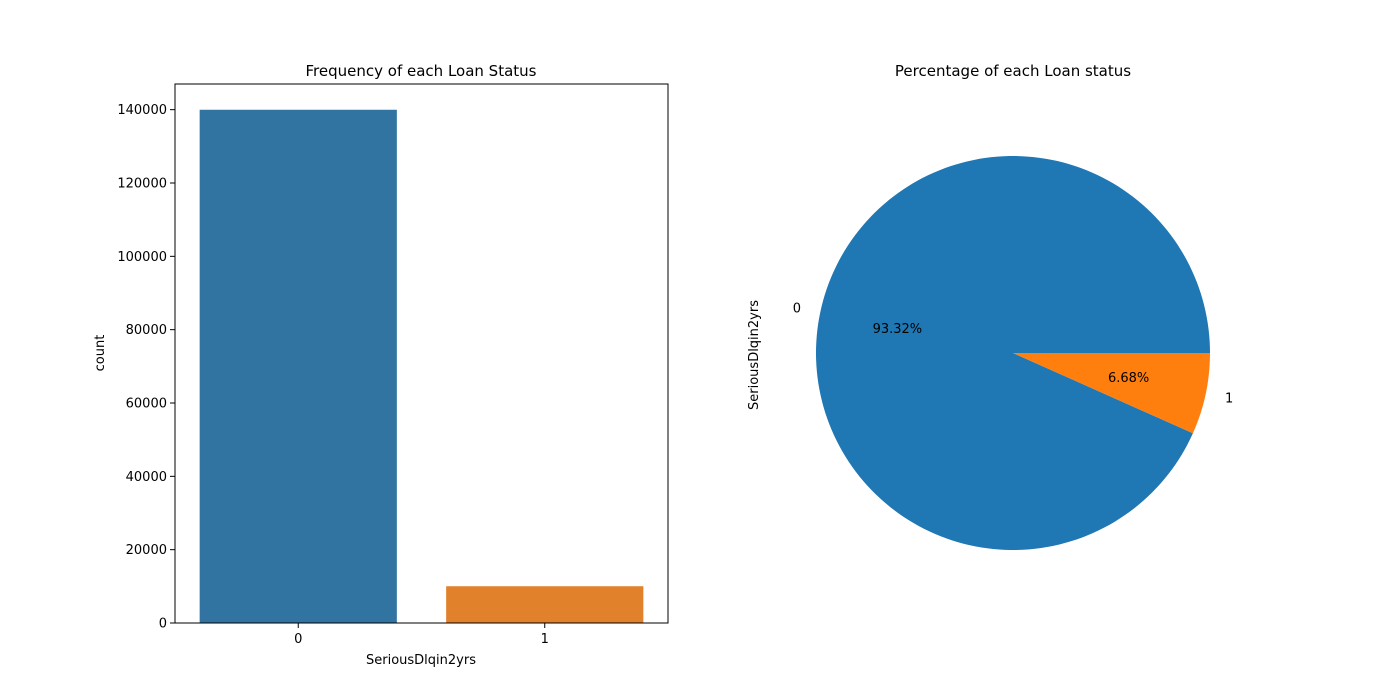 This screenshot has height=700, width=1400. What do you see at coordinates (100, 353) in the screenshot?
I see `bar-y-axis-label: count` at bounding box center [100, 353].